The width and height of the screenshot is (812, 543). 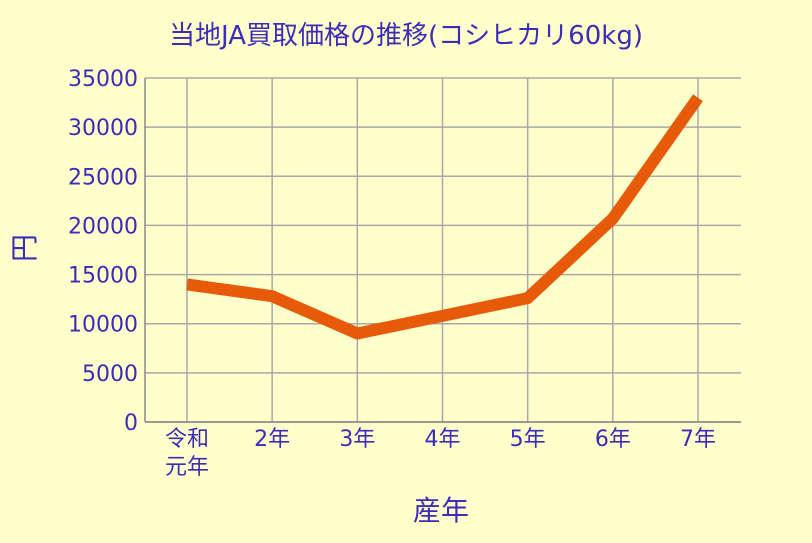 What do you see at coordinates (441, 510) in the screenshot?
I see `x-axis-title: 産年` at bounding box center [441, 510].